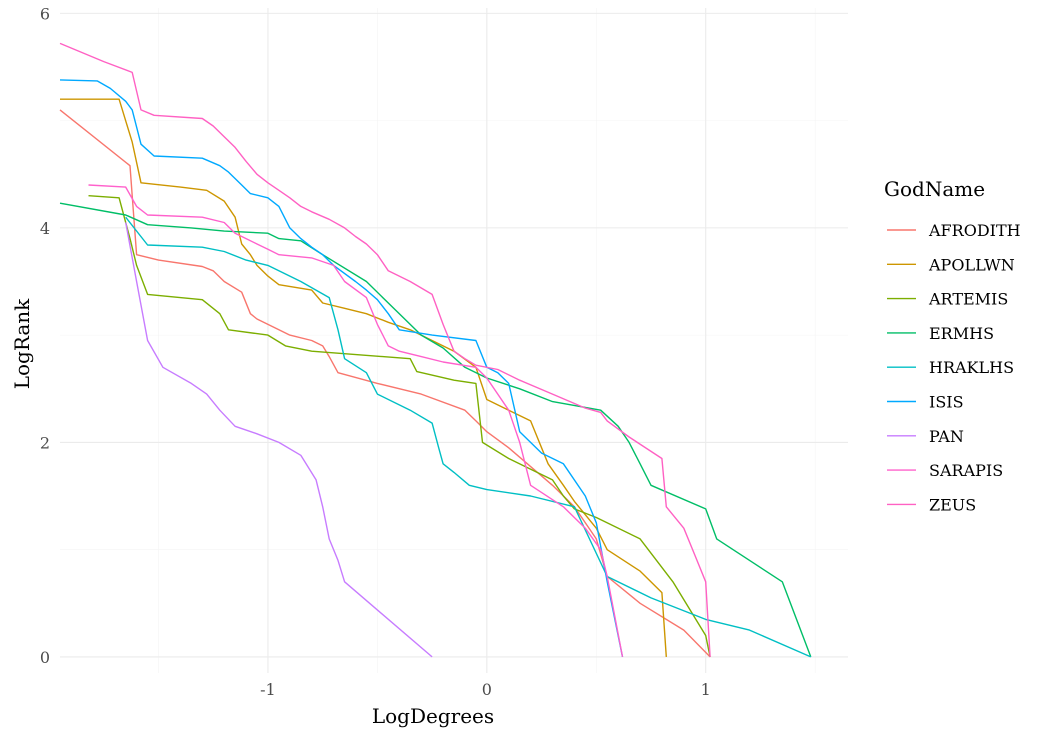  I want to click on legend-label: AFRODITH, so click(974, 230).